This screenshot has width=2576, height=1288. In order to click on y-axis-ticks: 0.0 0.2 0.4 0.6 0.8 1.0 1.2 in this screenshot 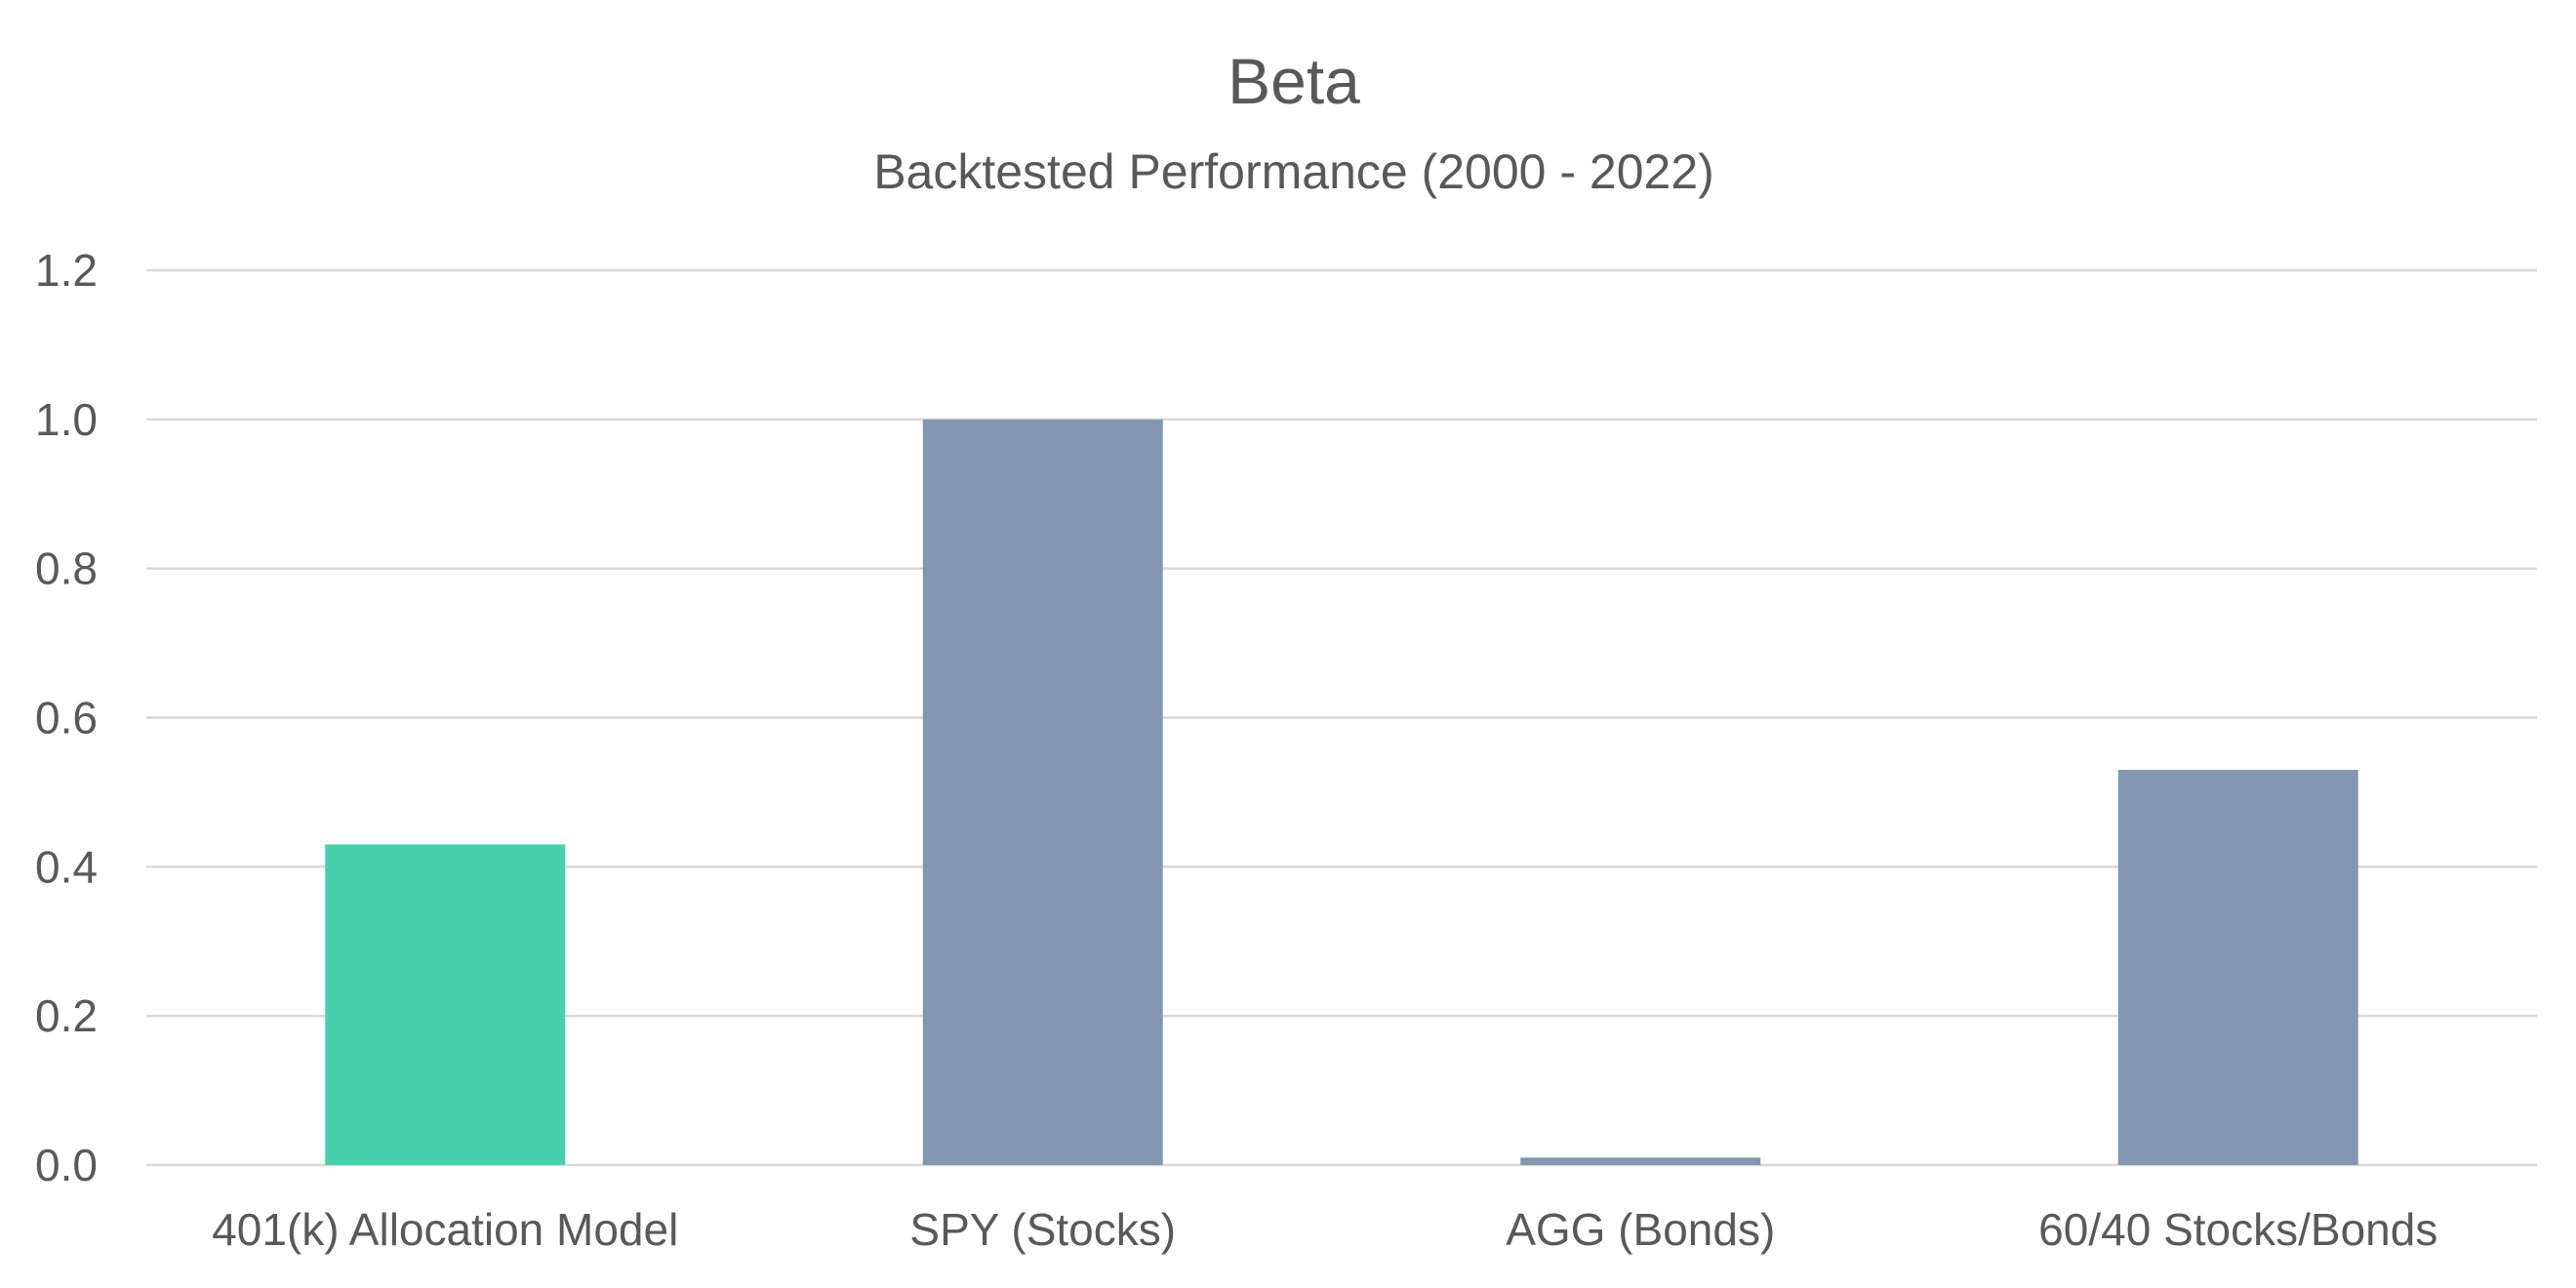, I will do `click(66, 717)`.